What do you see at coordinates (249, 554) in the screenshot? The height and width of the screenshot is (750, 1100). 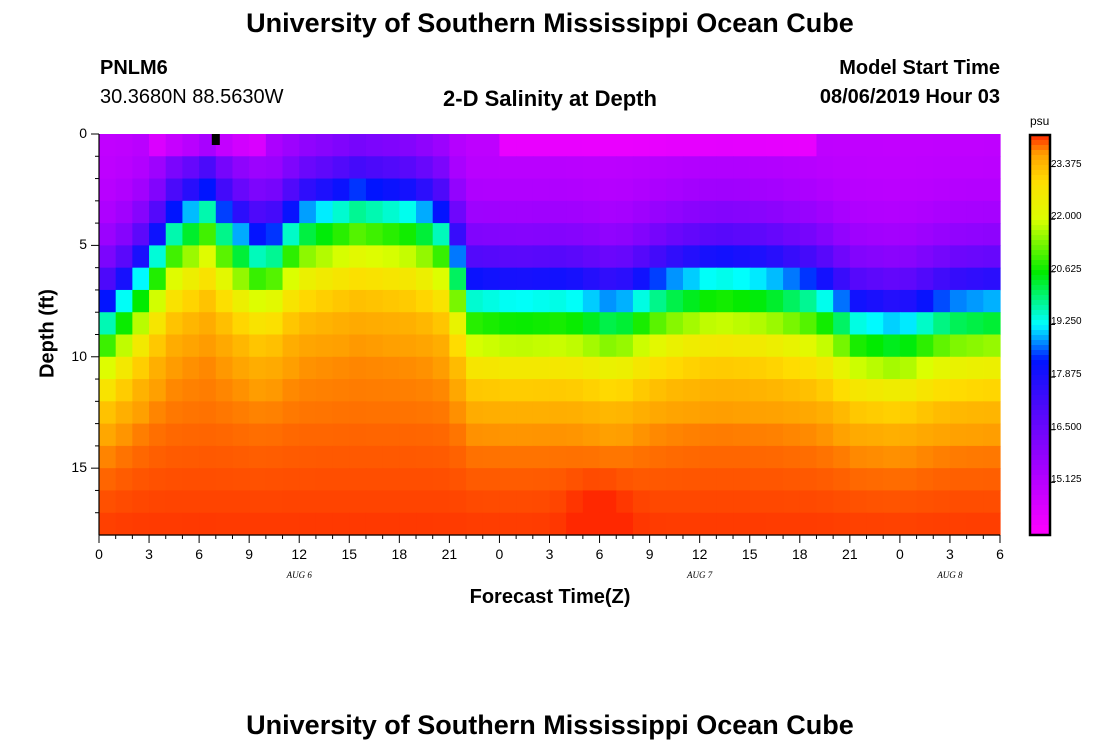 I see `x-tick-label: 9` at bounding box center [249, 554].